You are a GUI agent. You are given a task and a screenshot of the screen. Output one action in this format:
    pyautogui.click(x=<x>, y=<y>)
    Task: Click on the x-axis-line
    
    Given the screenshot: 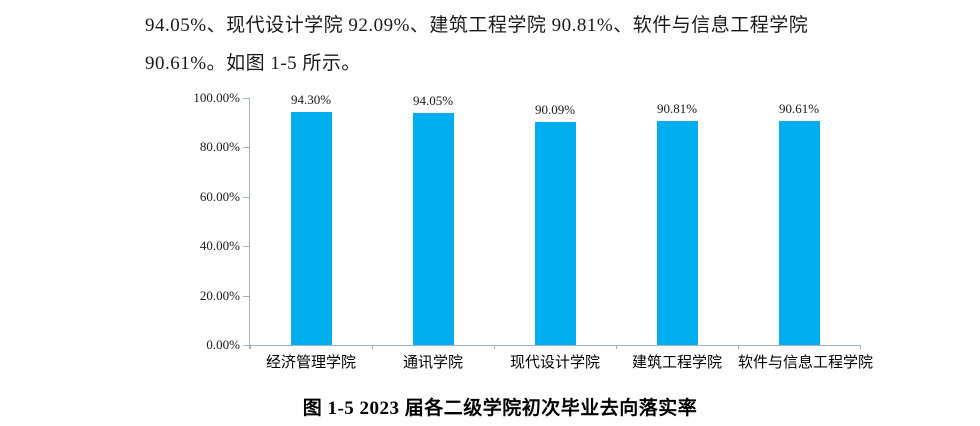 What is the action you would take?
    pyautogui.click(x=555, y=345)
    